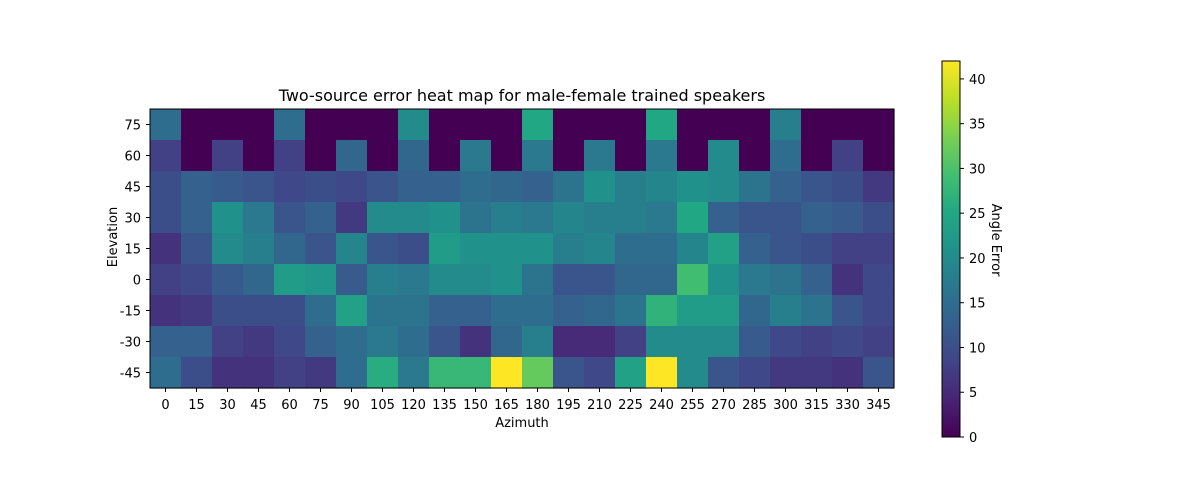 This screenshot has width=1200, height=504. What do you see at coordinates (537, 405) in the screenshot?
I see `x-tick-label: 180` at bounding box center [537, 405].